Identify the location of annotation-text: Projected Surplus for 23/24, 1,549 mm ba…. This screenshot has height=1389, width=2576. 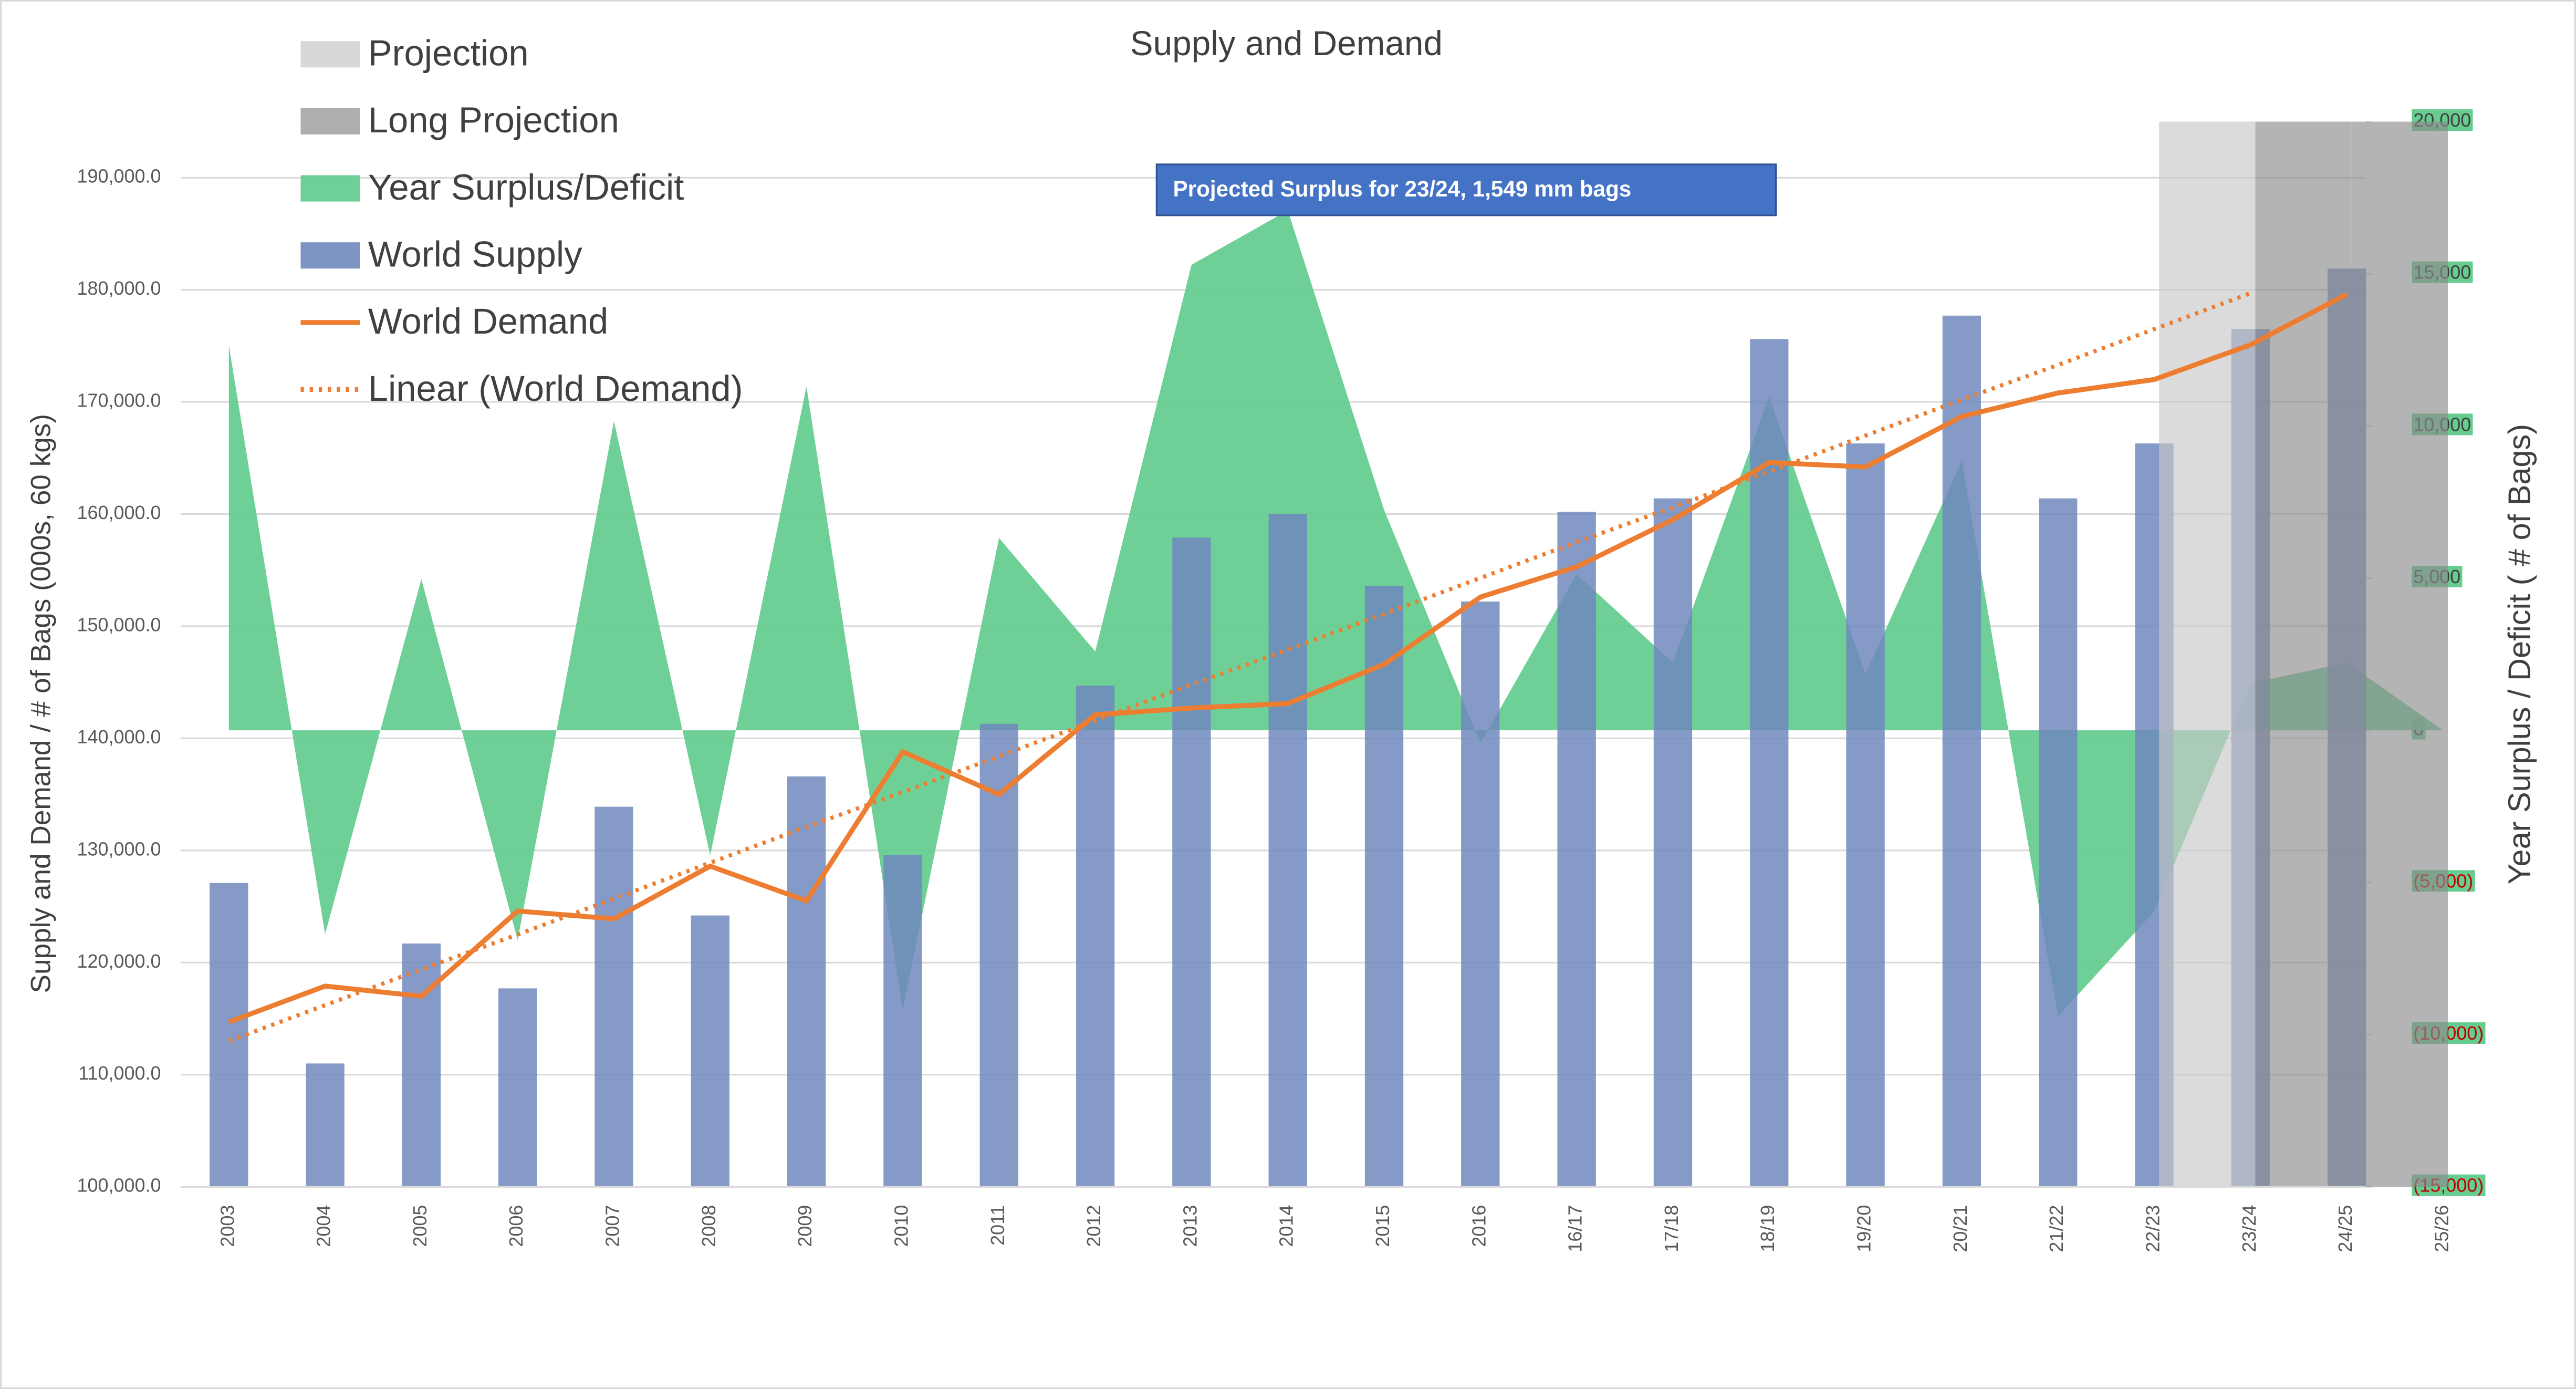
(1402, 189).